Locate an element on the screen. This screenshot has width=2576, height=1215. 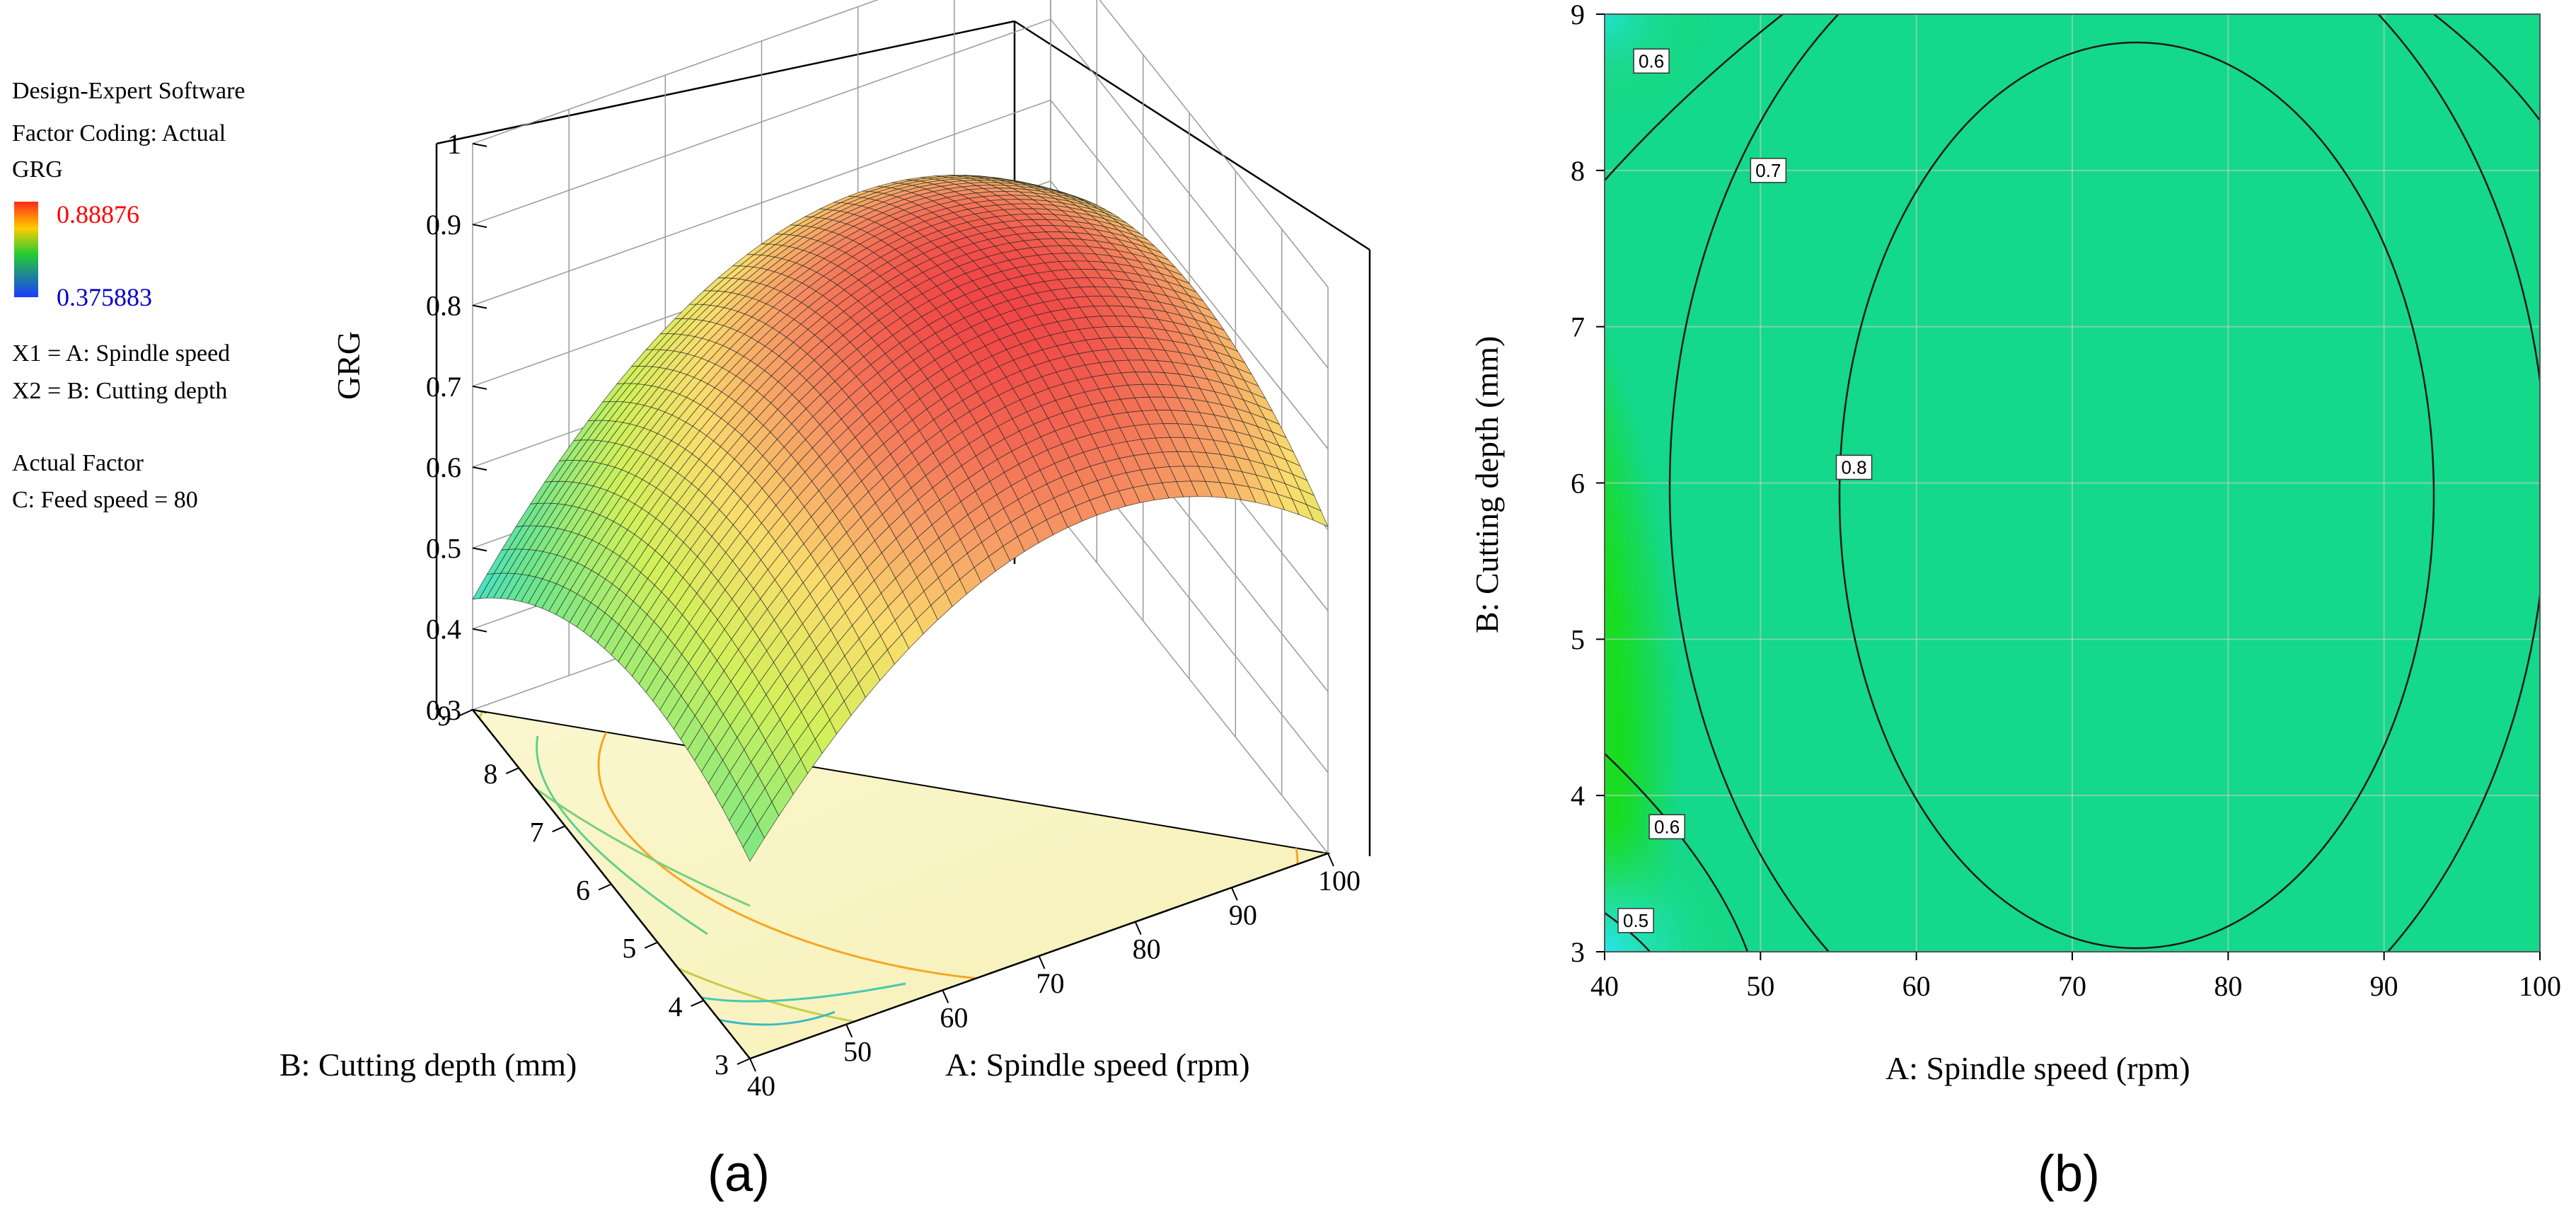
z-tick-label: 0.4 is located at coordinates (443, 630).